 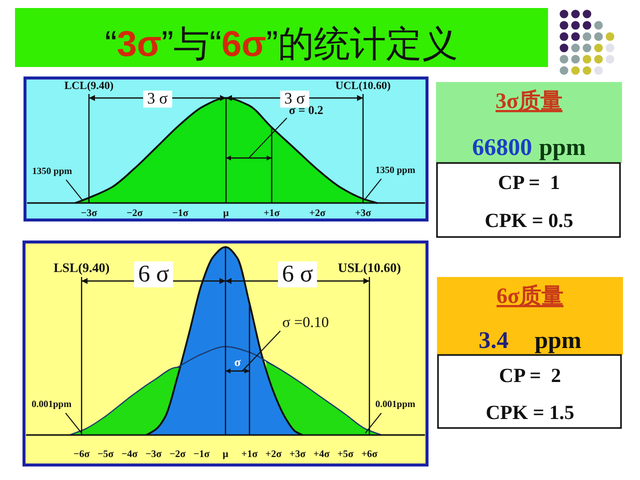 I want to click on text: 6σ质量, so click(x=530, y=295).